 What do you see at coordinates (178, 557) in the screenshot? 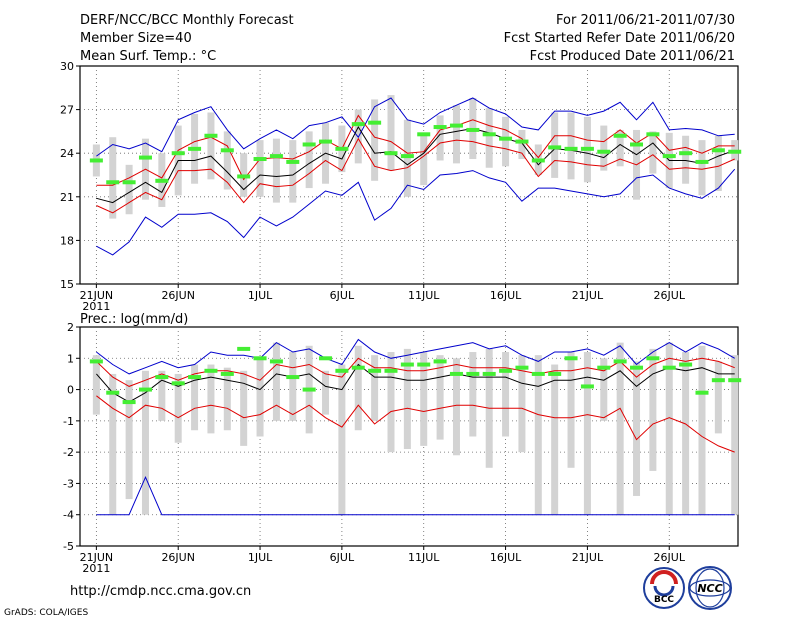
I see `x-tick-label: 26JUN` at bounding box center [178, 557].